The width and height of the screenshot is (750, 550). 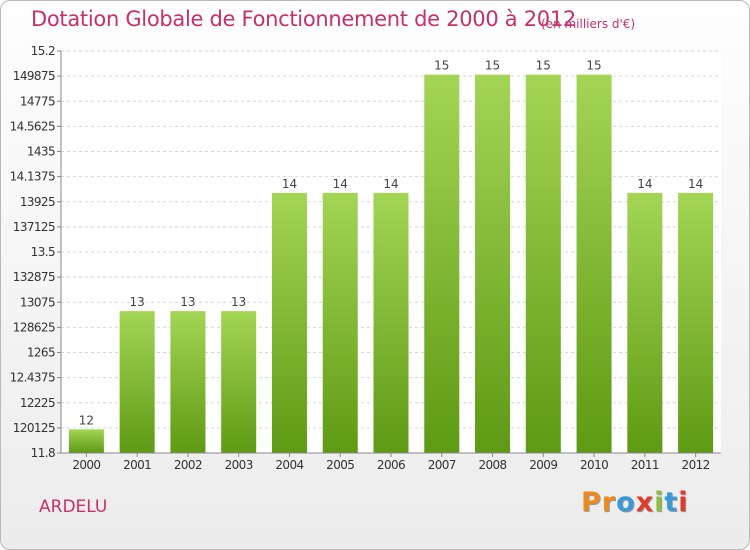 I want to click on bar-2002, so click(x=188, y=382).